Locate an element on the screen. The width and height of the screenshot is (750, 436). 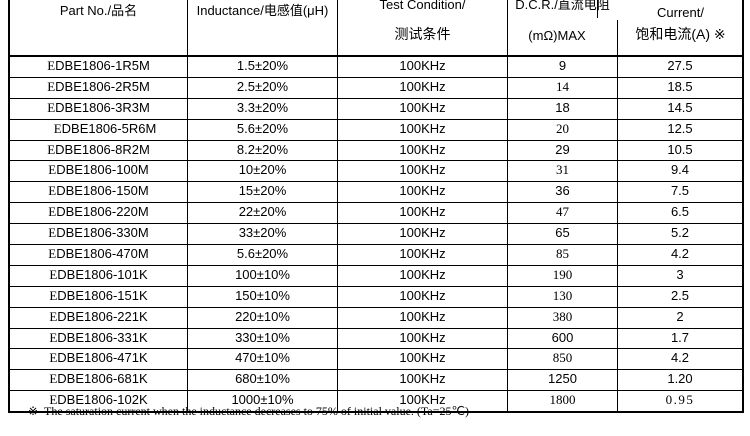
cell-inductance: 330±10% is located at coordinates (263, 338).